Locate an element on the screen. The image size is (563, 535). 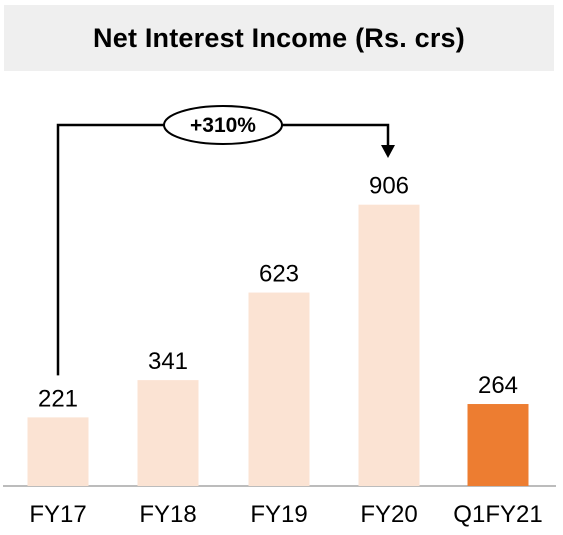
category-label-q1fy21: Q1FY21 is located at coordinates (497, 514).